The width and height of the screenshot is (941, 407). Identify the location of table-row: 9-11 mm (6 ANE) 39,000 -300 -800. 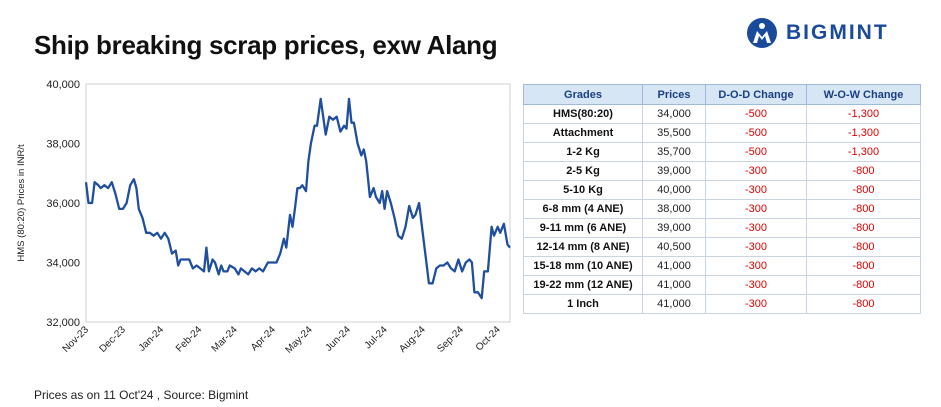
(722, 228).